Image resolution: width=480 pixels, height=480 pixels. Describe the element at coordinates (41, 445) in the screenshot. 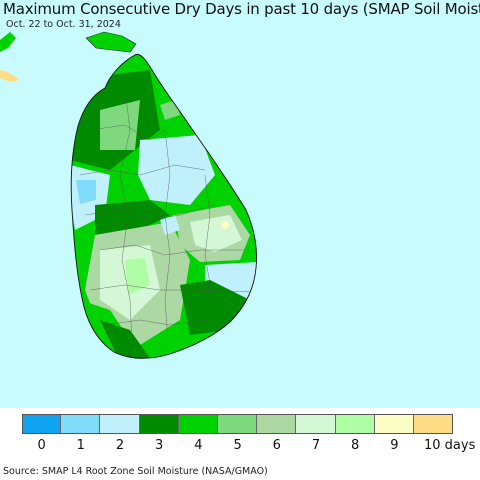

I see `legend-label-0: 0` at that location.